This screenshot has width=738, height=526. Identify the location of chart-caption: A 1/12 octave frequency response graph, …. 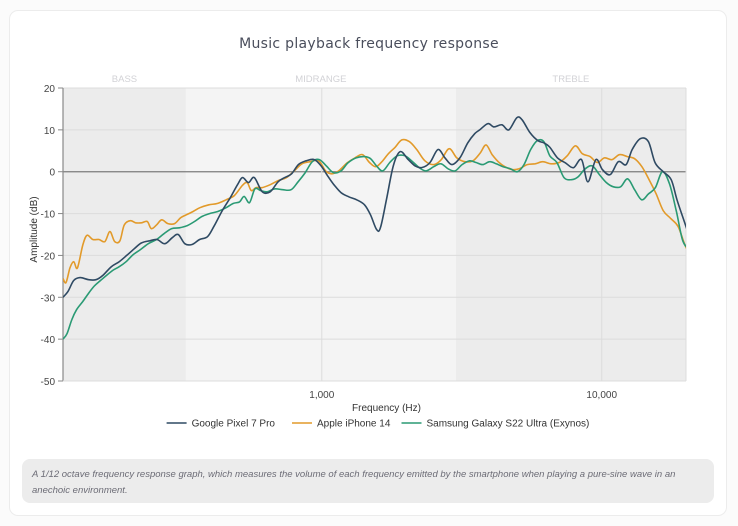
(368, 481).